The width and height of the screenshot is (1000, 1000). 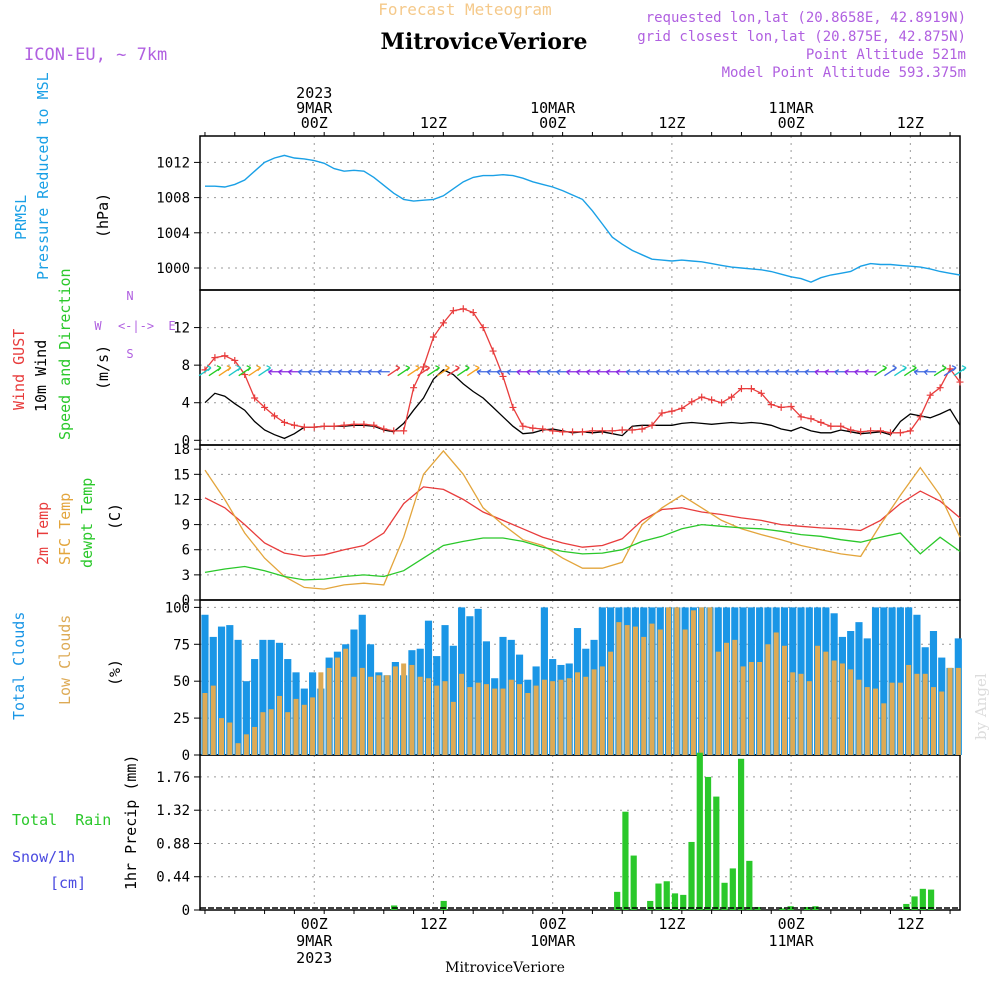 I want to click on ytick-label: 18, so click(x=181, y=450).